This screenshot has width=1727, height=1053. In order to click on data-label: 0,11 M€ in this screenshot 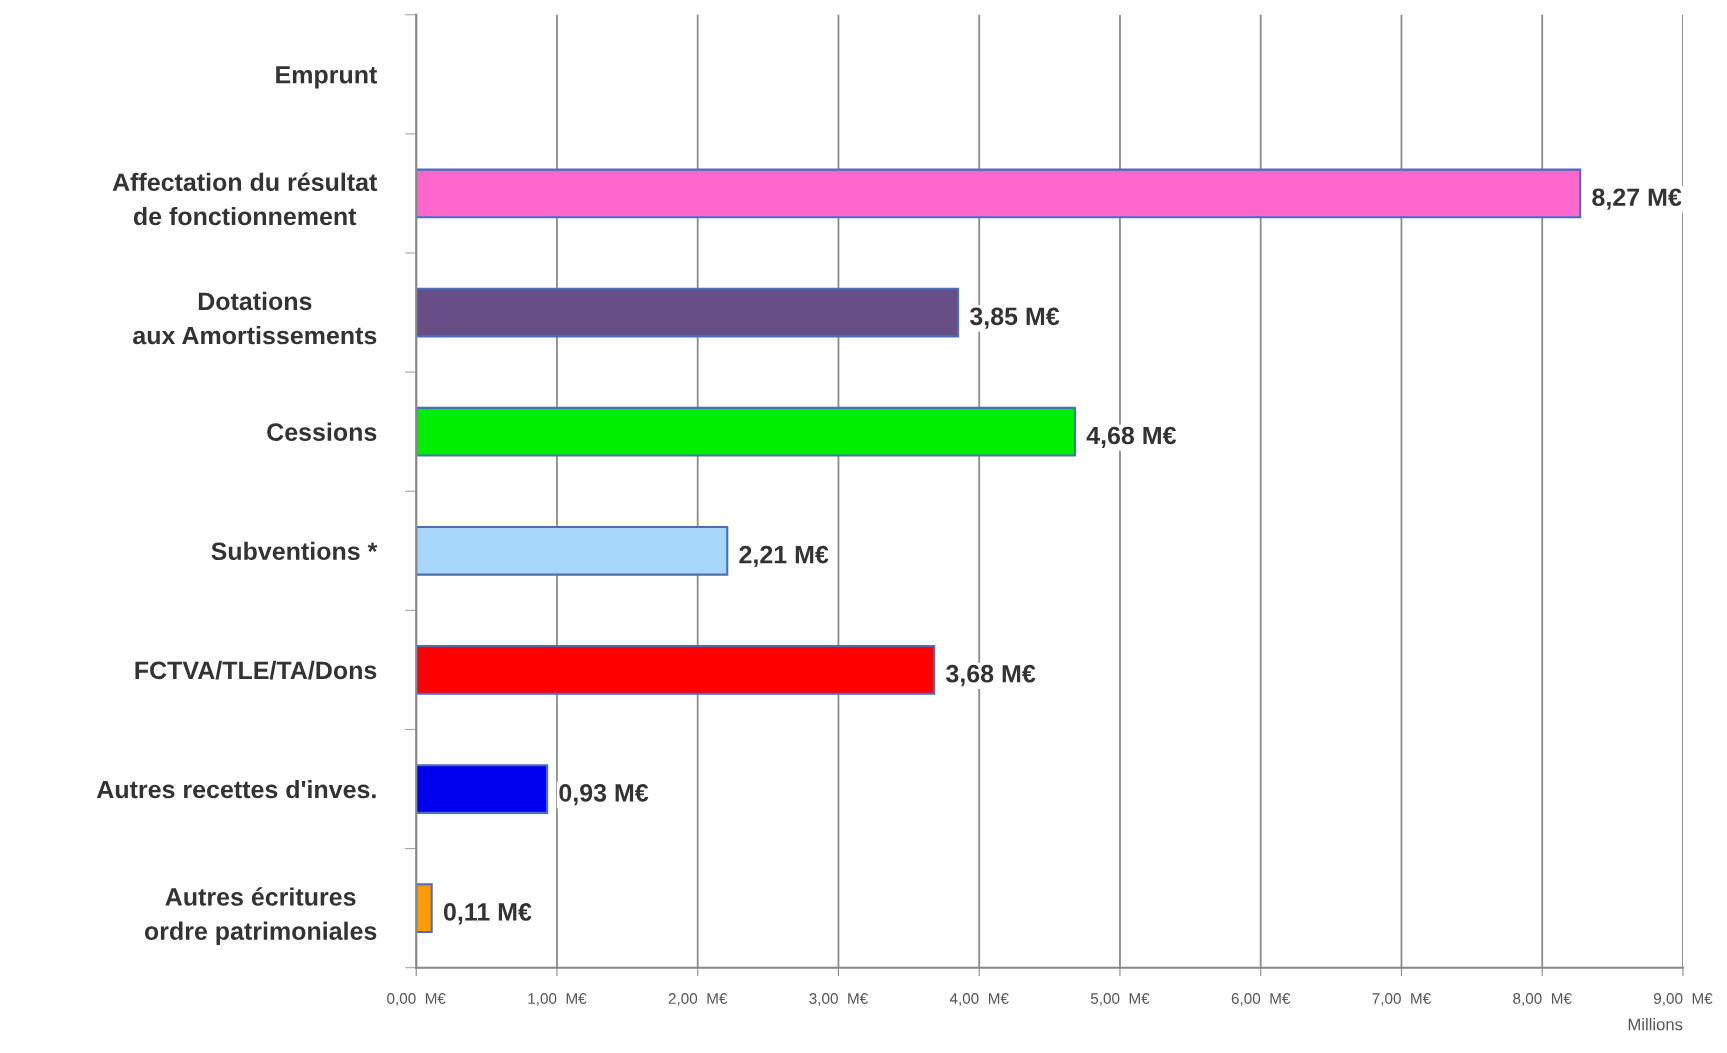, I will do `click(487, 914)`.